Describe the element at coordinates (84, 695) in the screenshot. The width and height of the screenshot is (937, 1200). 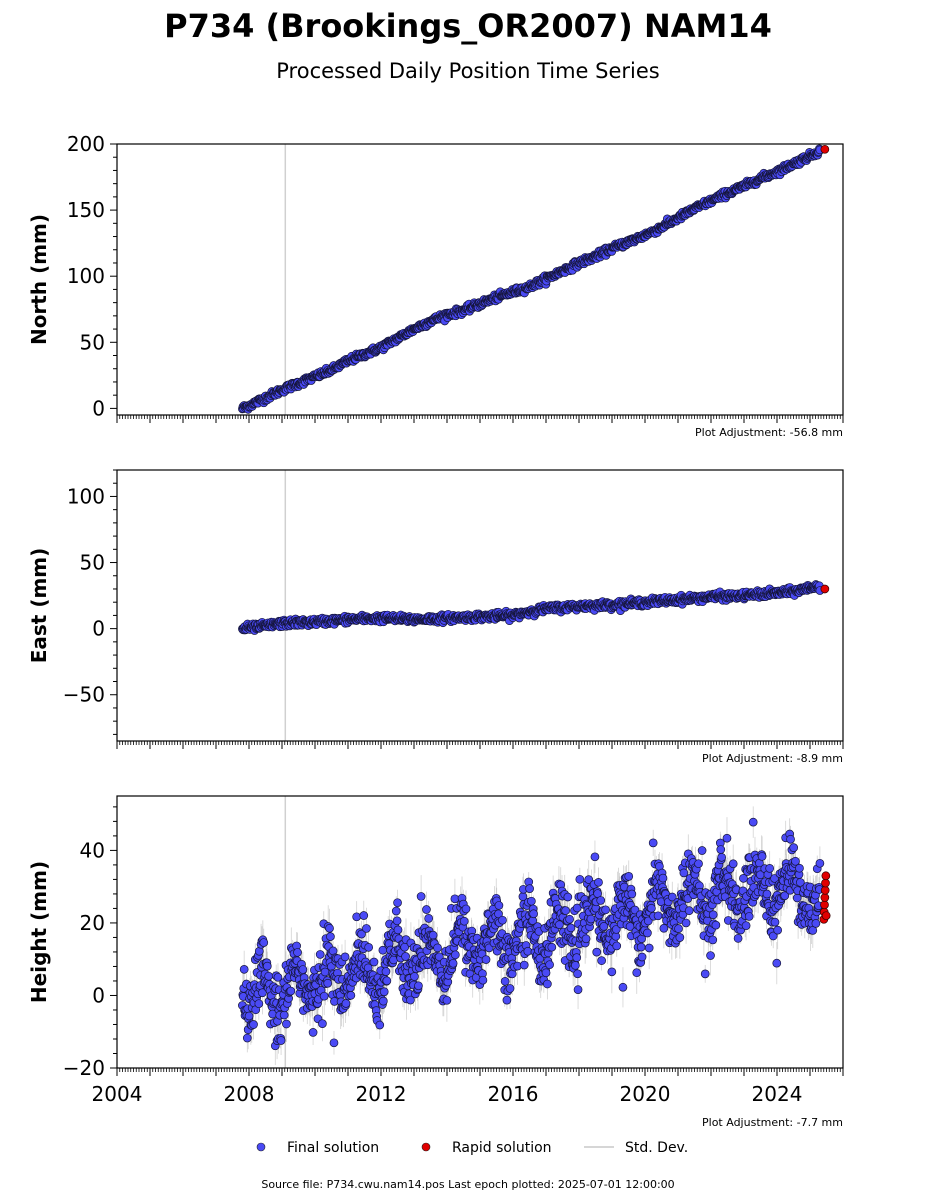
I see `y-tick-label: −50` at that location.